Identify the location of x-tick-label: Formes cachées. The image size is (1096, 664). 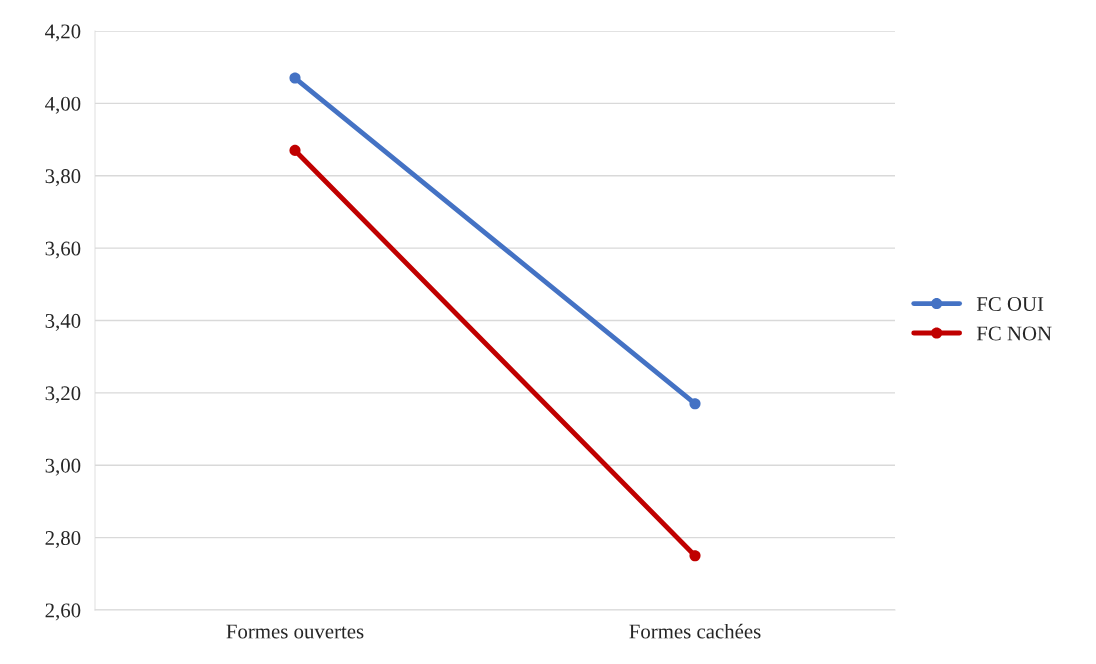
(695, 631).